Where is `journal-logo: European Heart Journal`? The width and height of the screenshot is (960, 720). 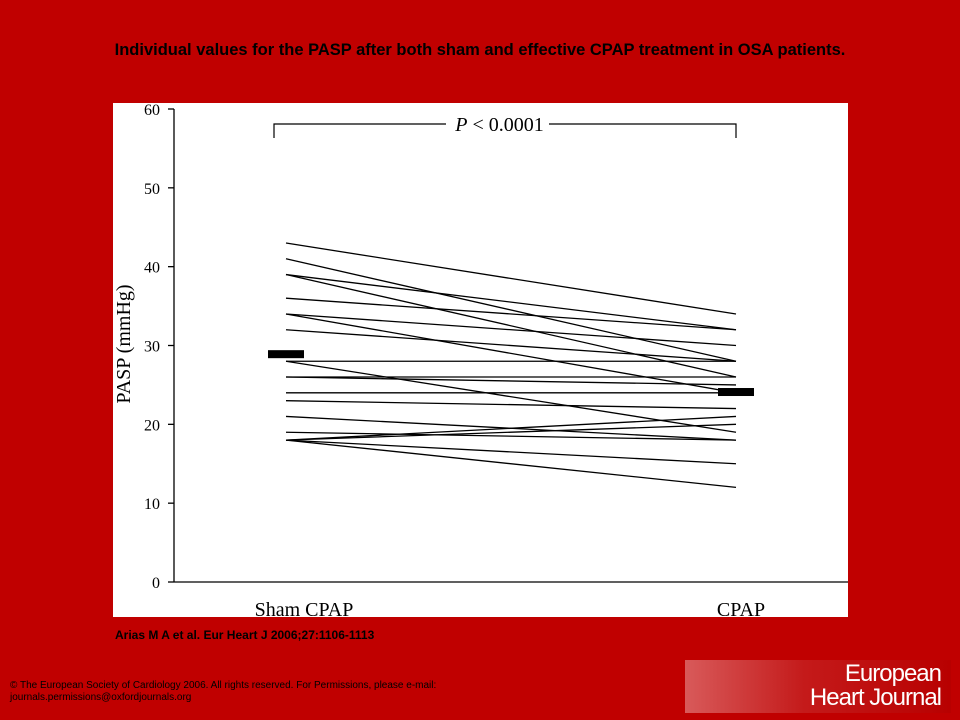 journal-logo: European Heart Journal is located at coordinates (818, 686).